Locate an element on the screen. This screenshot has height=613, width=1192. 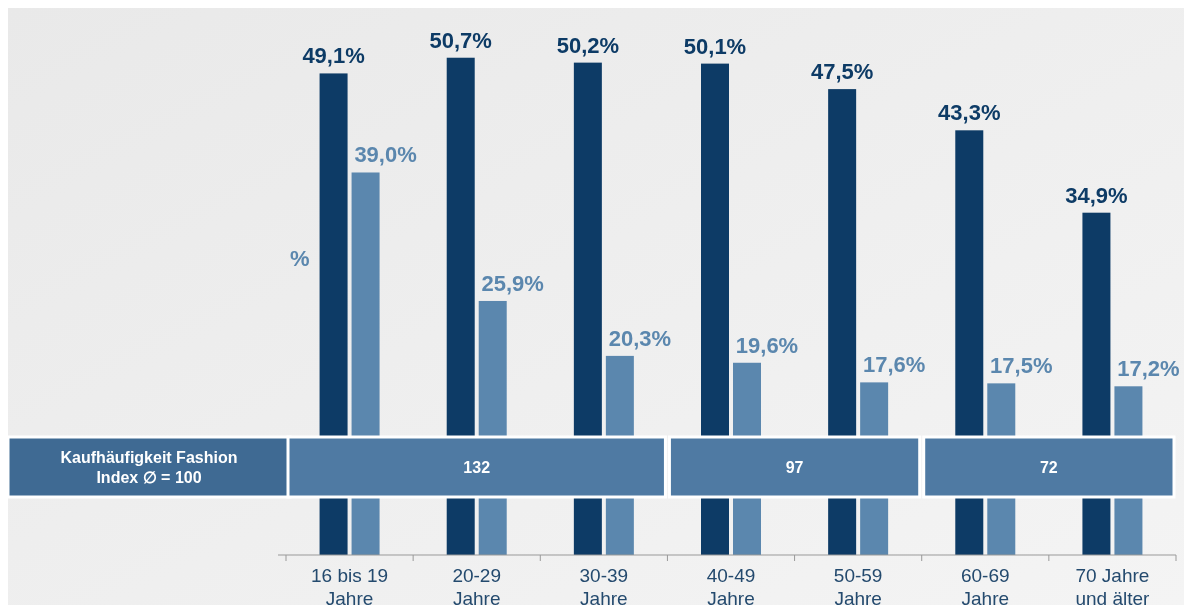
data-label: 43,3% is located at coordinates (969, 113).